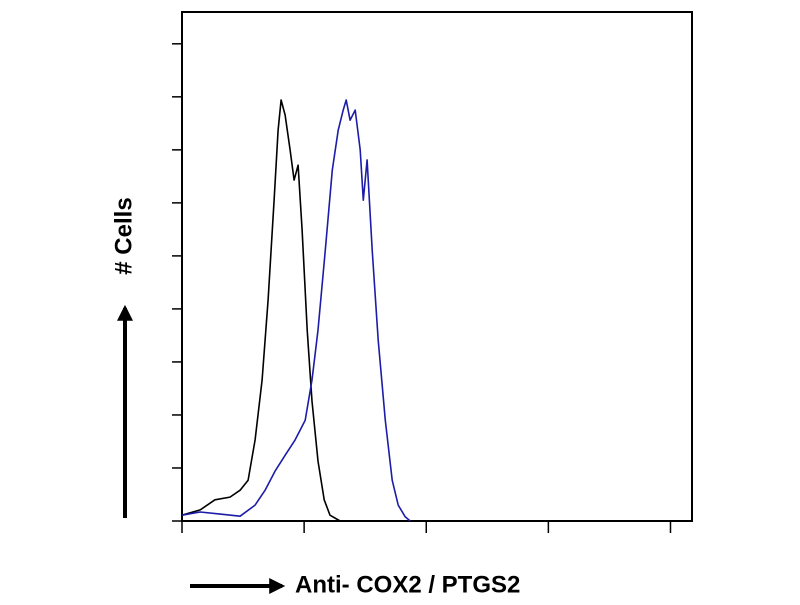 The width and height of the screenshot is (800, 605). Describe the element at coordinates (407, 584) in the screenshot. I see `x-axis-label: Anti- COX2 / PTGS2` at that location.